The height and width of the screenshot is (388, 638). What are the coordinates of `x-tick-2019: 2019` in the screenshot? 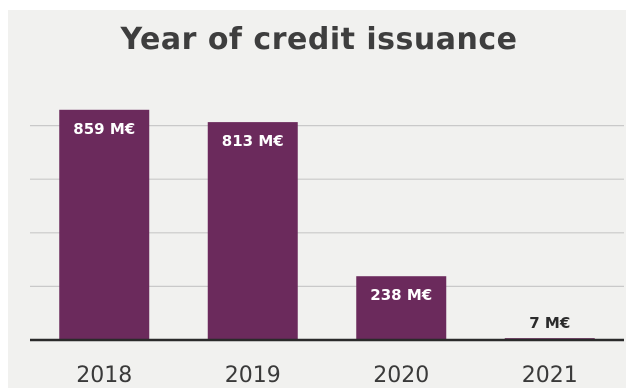 It's located at (253, 375).